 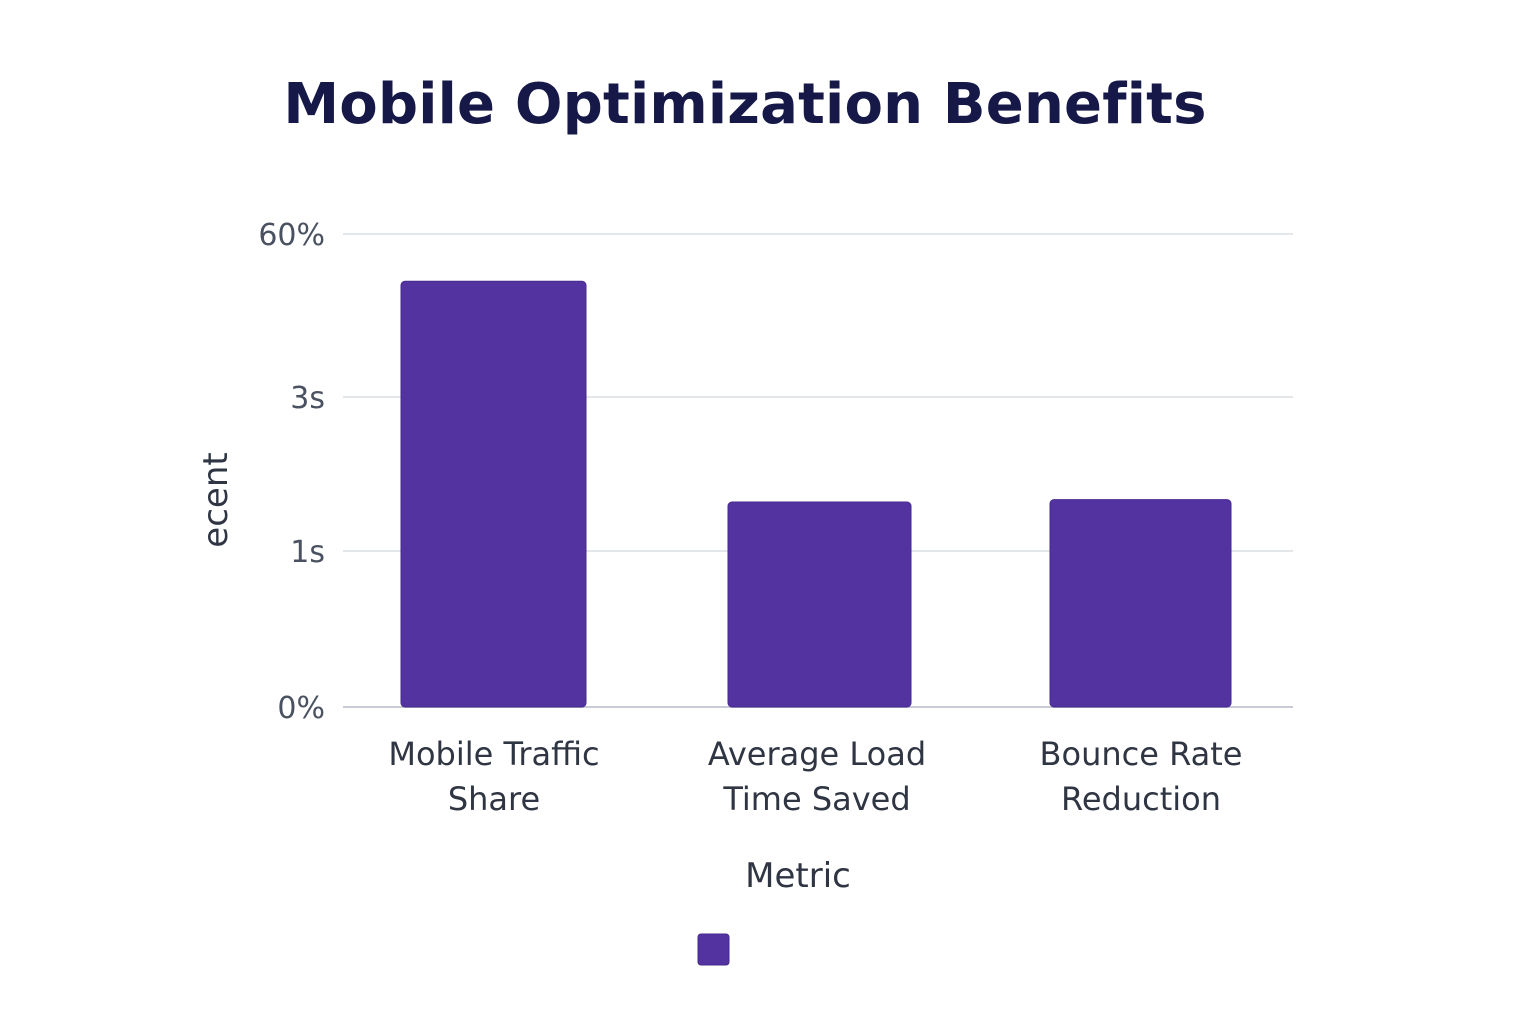 I want to click on y-axis-title: ecent, so click(x=216, y=499).